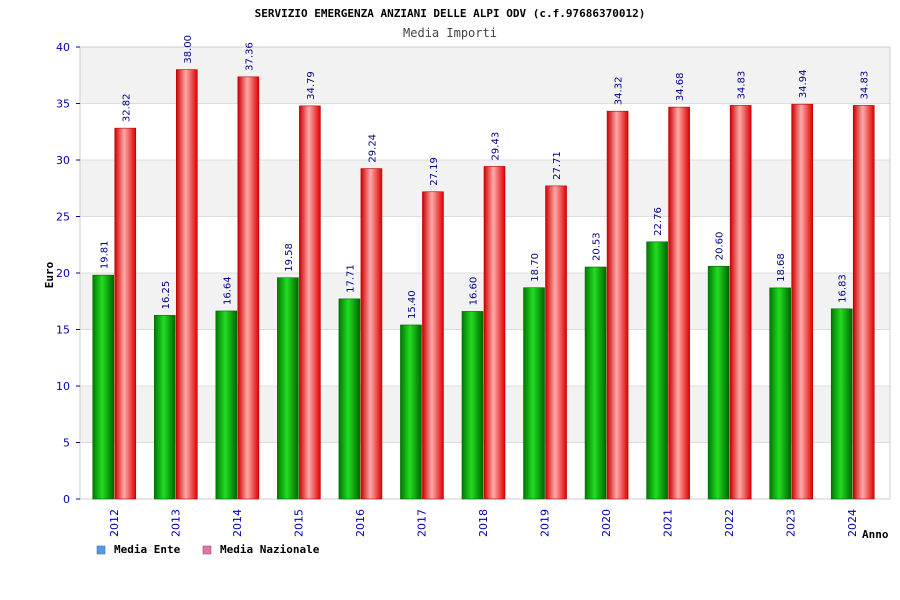 The height and width of the screenshot is (600, 900). What do you see at coordinates (166, 295) in the screenshot?
I see `data-label-media-ente: 16.25` at bounding box center [166, 295].